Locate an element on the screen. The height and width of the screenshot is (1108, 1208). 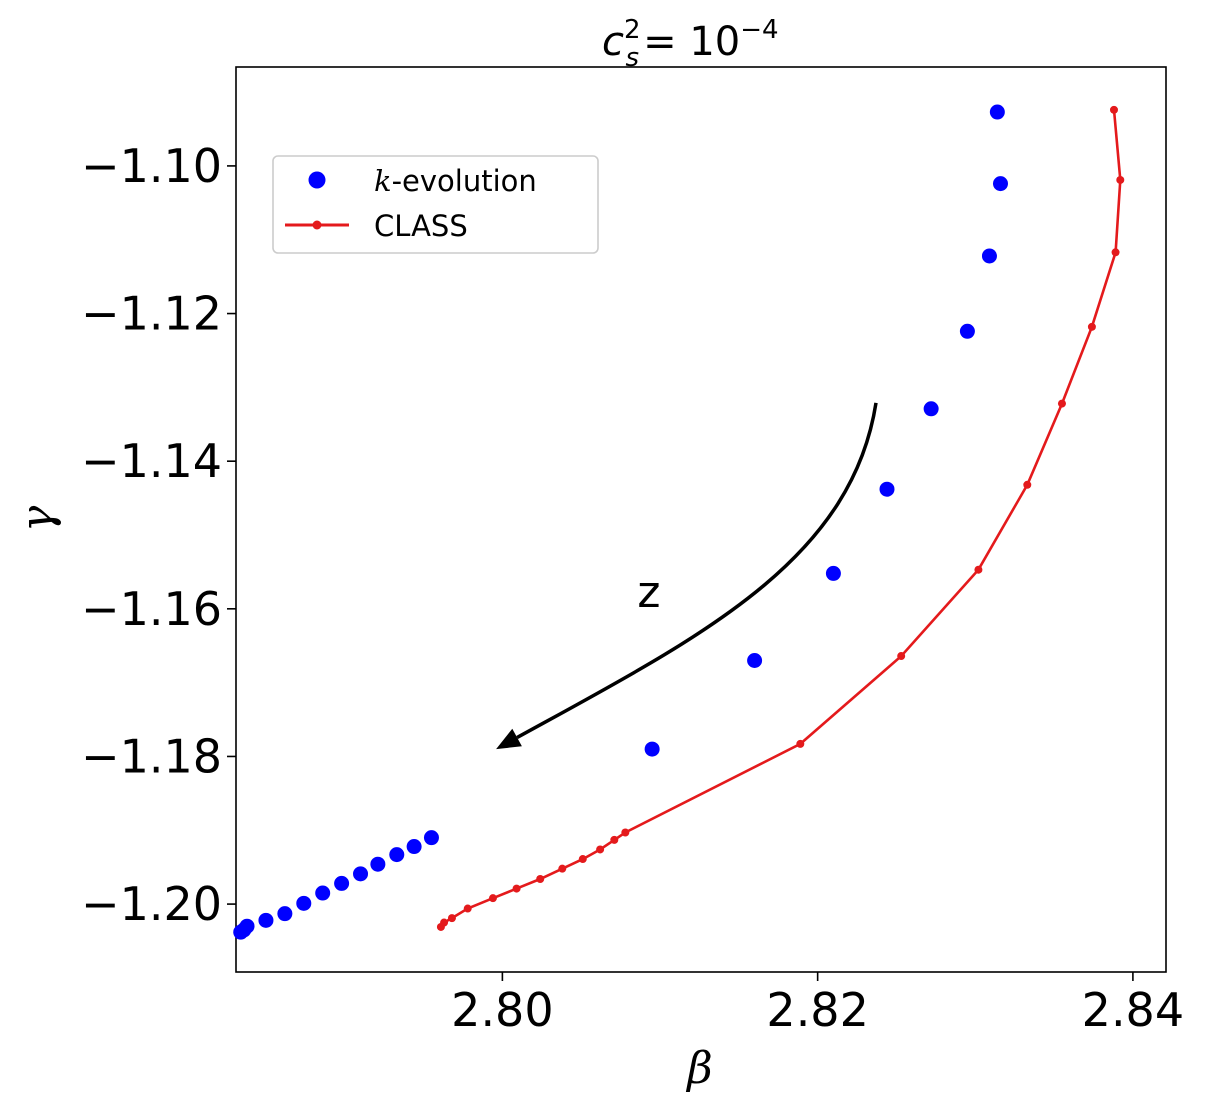
y-axis-label: γ is located at coordinates (37, 518).